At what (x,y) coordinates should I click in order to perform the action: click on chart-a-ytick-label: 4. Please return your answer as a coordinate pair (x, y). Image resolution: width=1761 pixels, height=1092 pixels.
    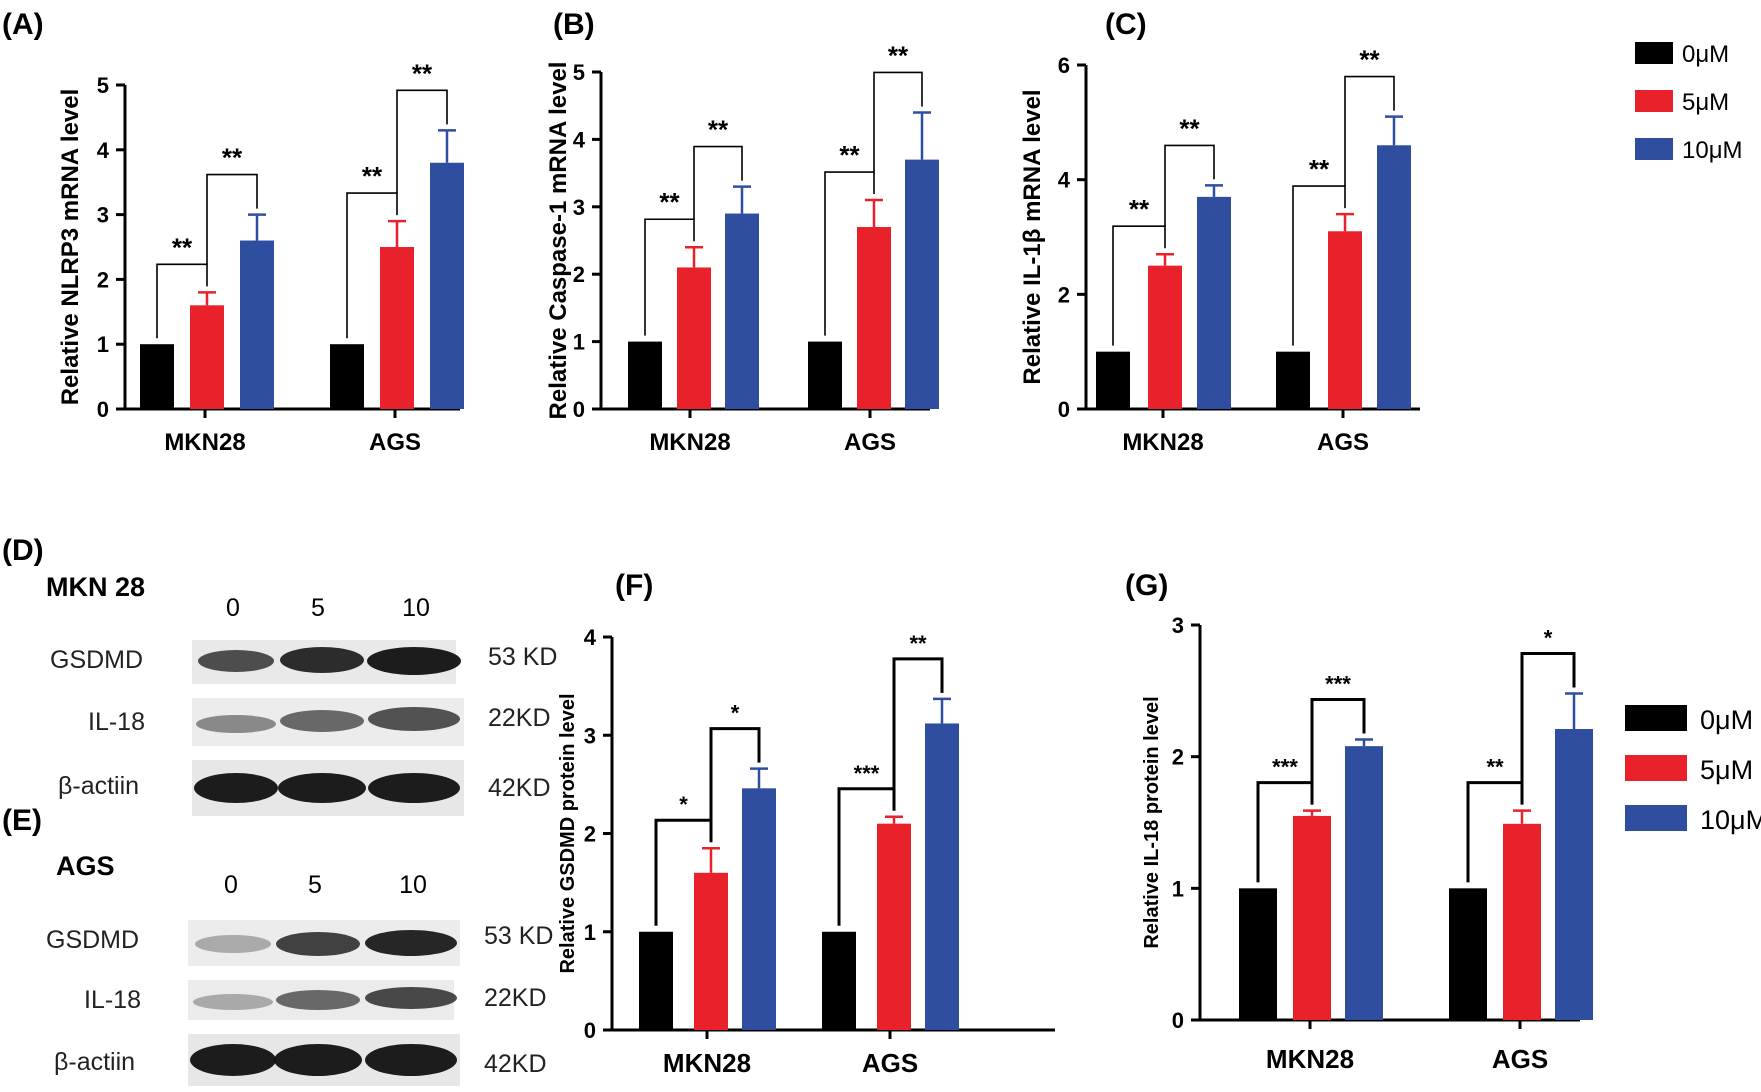
    Looking at the image, I should click on (103, 150).